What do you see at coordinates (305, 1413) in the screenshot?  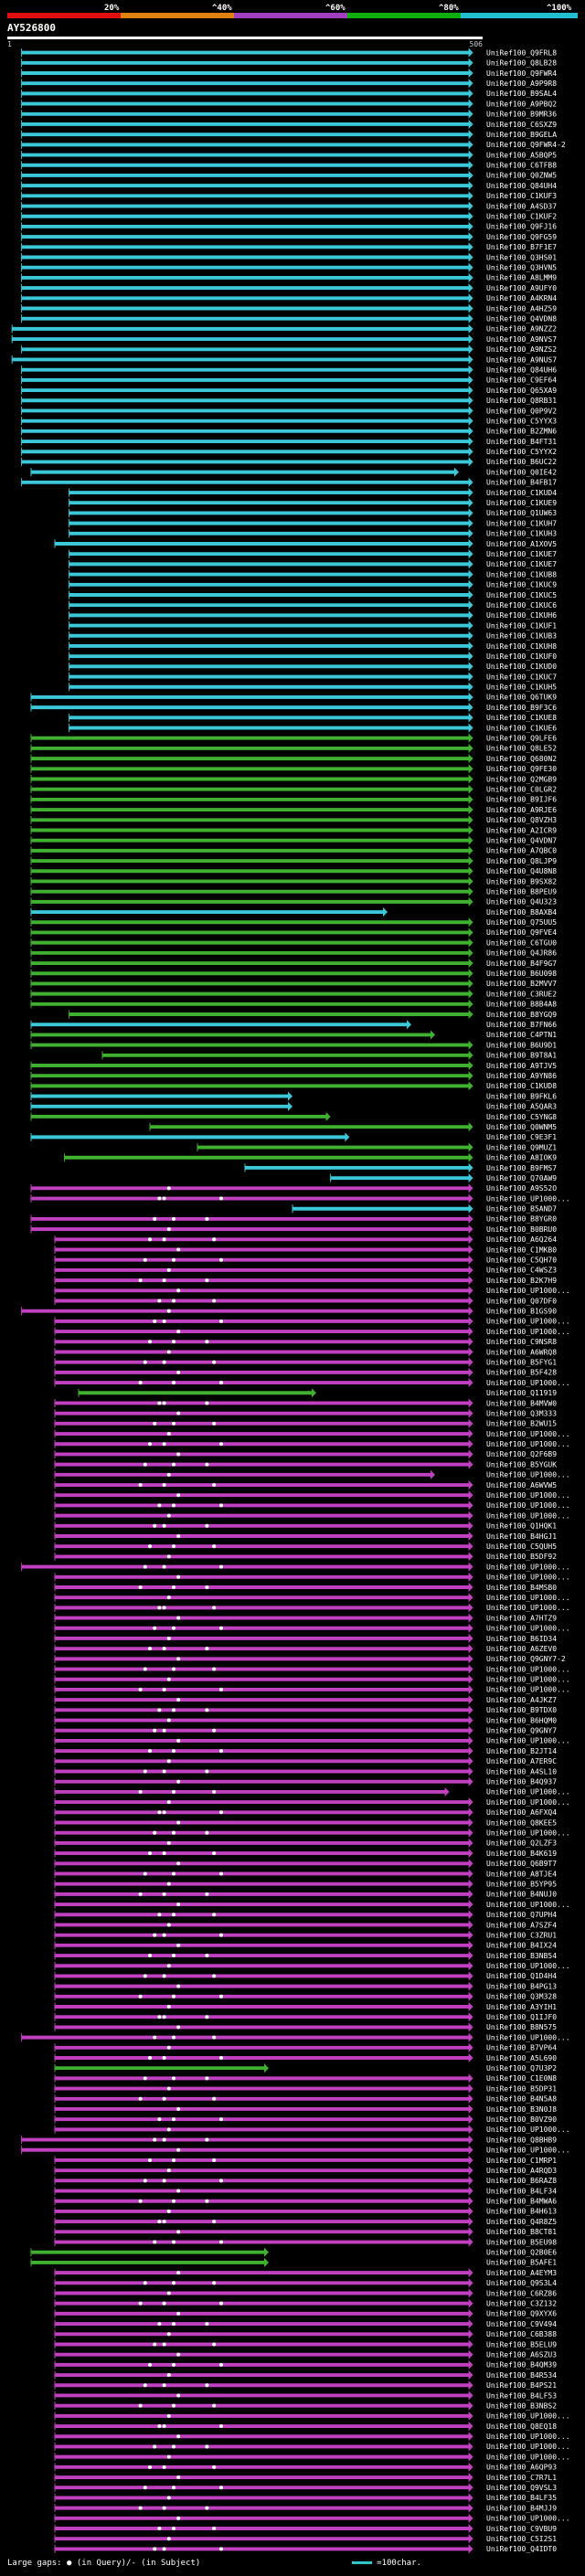 I see `hit-row: UniRef100_Q3M333` at bounding box center [305, 1413].